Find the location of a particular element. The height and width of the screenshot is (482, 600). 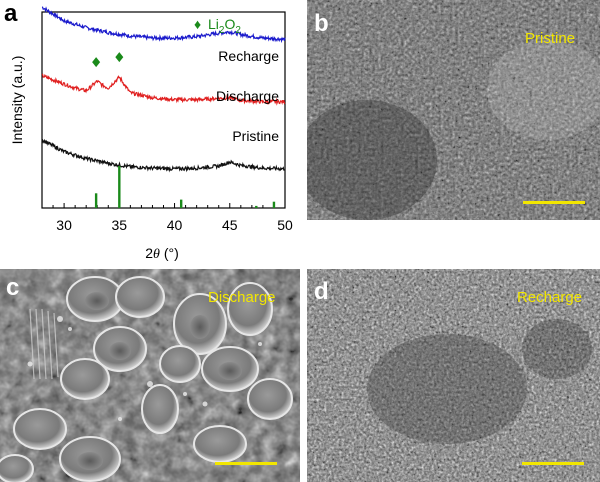

sem-label-discharge: Discharge is located at coordinates (242, 297).